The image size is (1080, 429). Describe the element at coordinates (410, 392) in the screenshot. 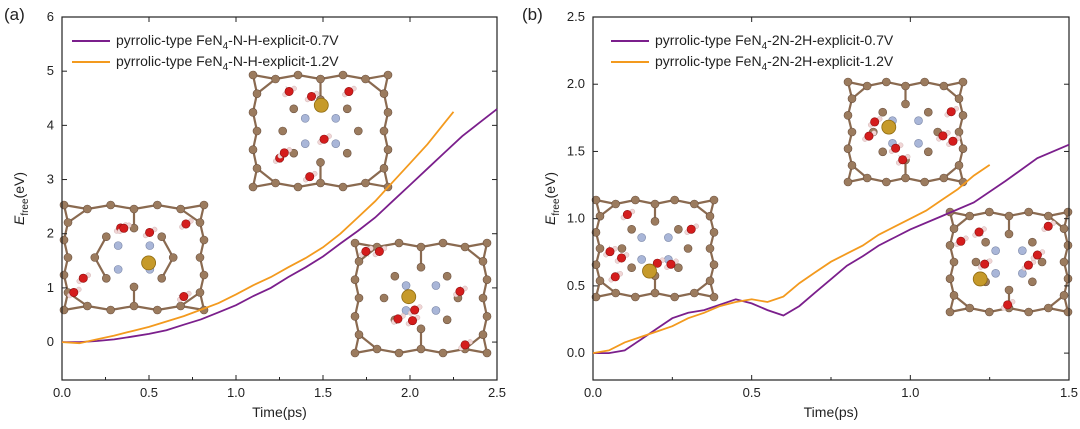

I see `x-tick-label: 2.0` at that location.